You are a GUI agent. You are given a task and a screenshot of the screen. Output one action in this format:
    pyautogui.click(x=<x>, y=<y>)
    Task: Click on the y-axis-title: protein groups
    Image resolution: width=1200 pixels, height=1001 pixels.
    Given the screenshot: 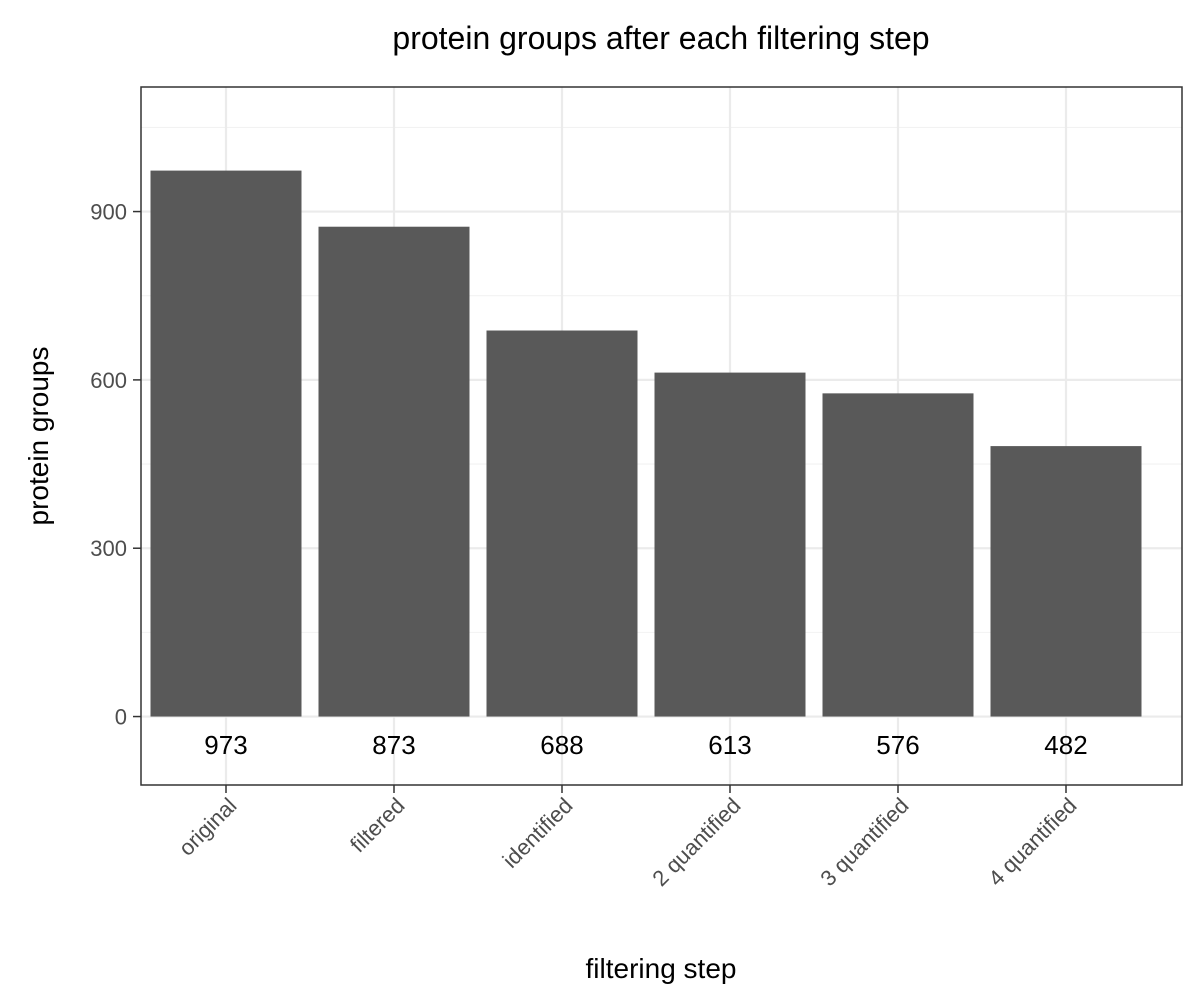 What is the action you would take?
    pyautogui.click(x=38, y=435)
    